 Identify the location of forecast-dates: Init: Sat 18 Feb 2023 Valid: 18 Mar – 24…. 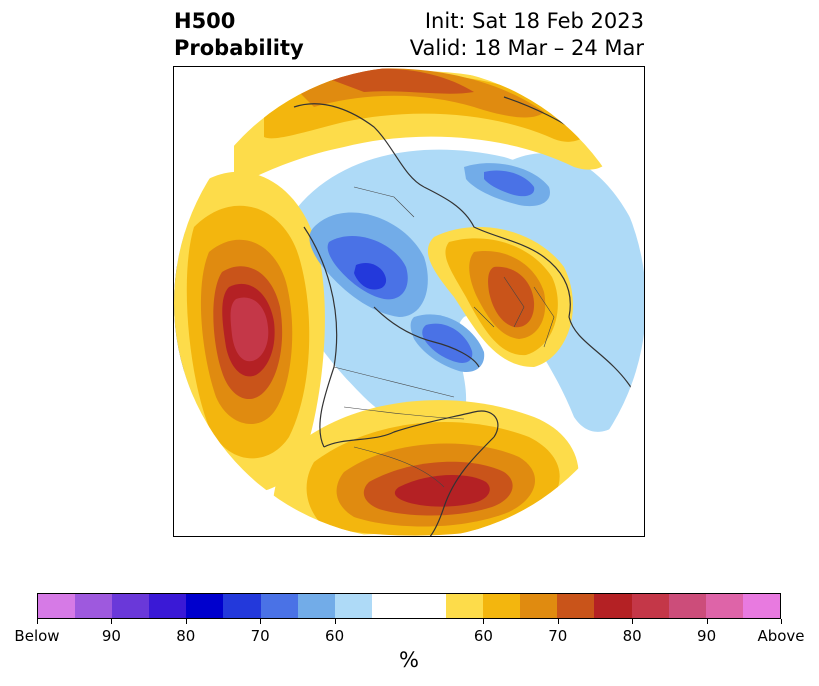
(527, 35).